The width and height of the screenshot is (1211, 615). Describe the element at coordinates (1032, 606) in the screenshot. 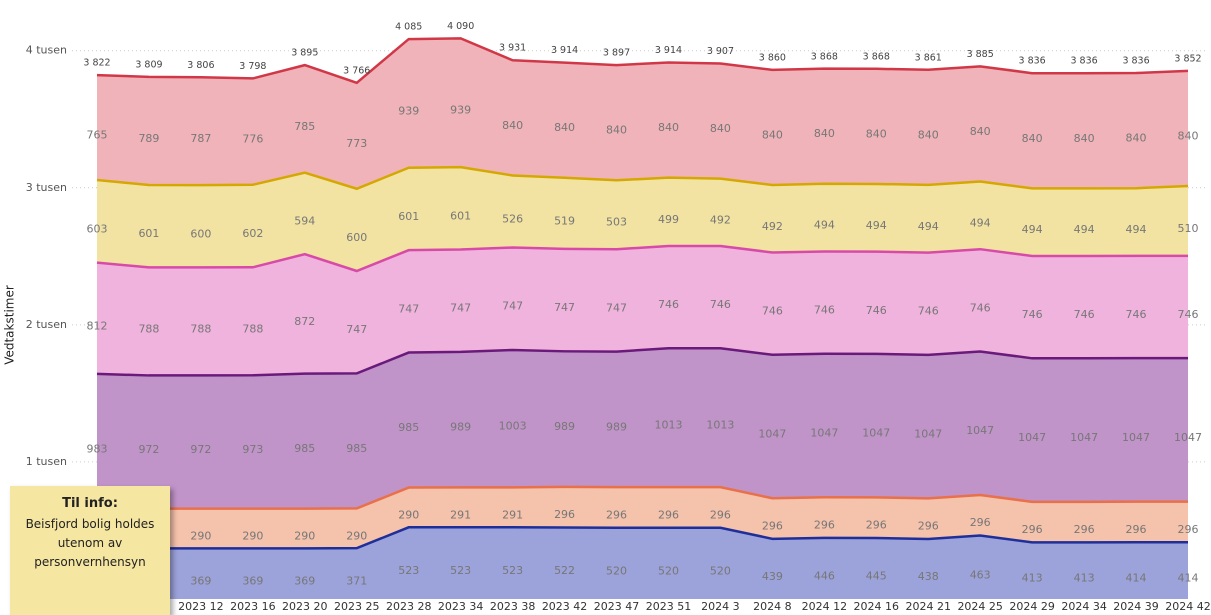

I see `x-tick-label: 2024 29` at that location.